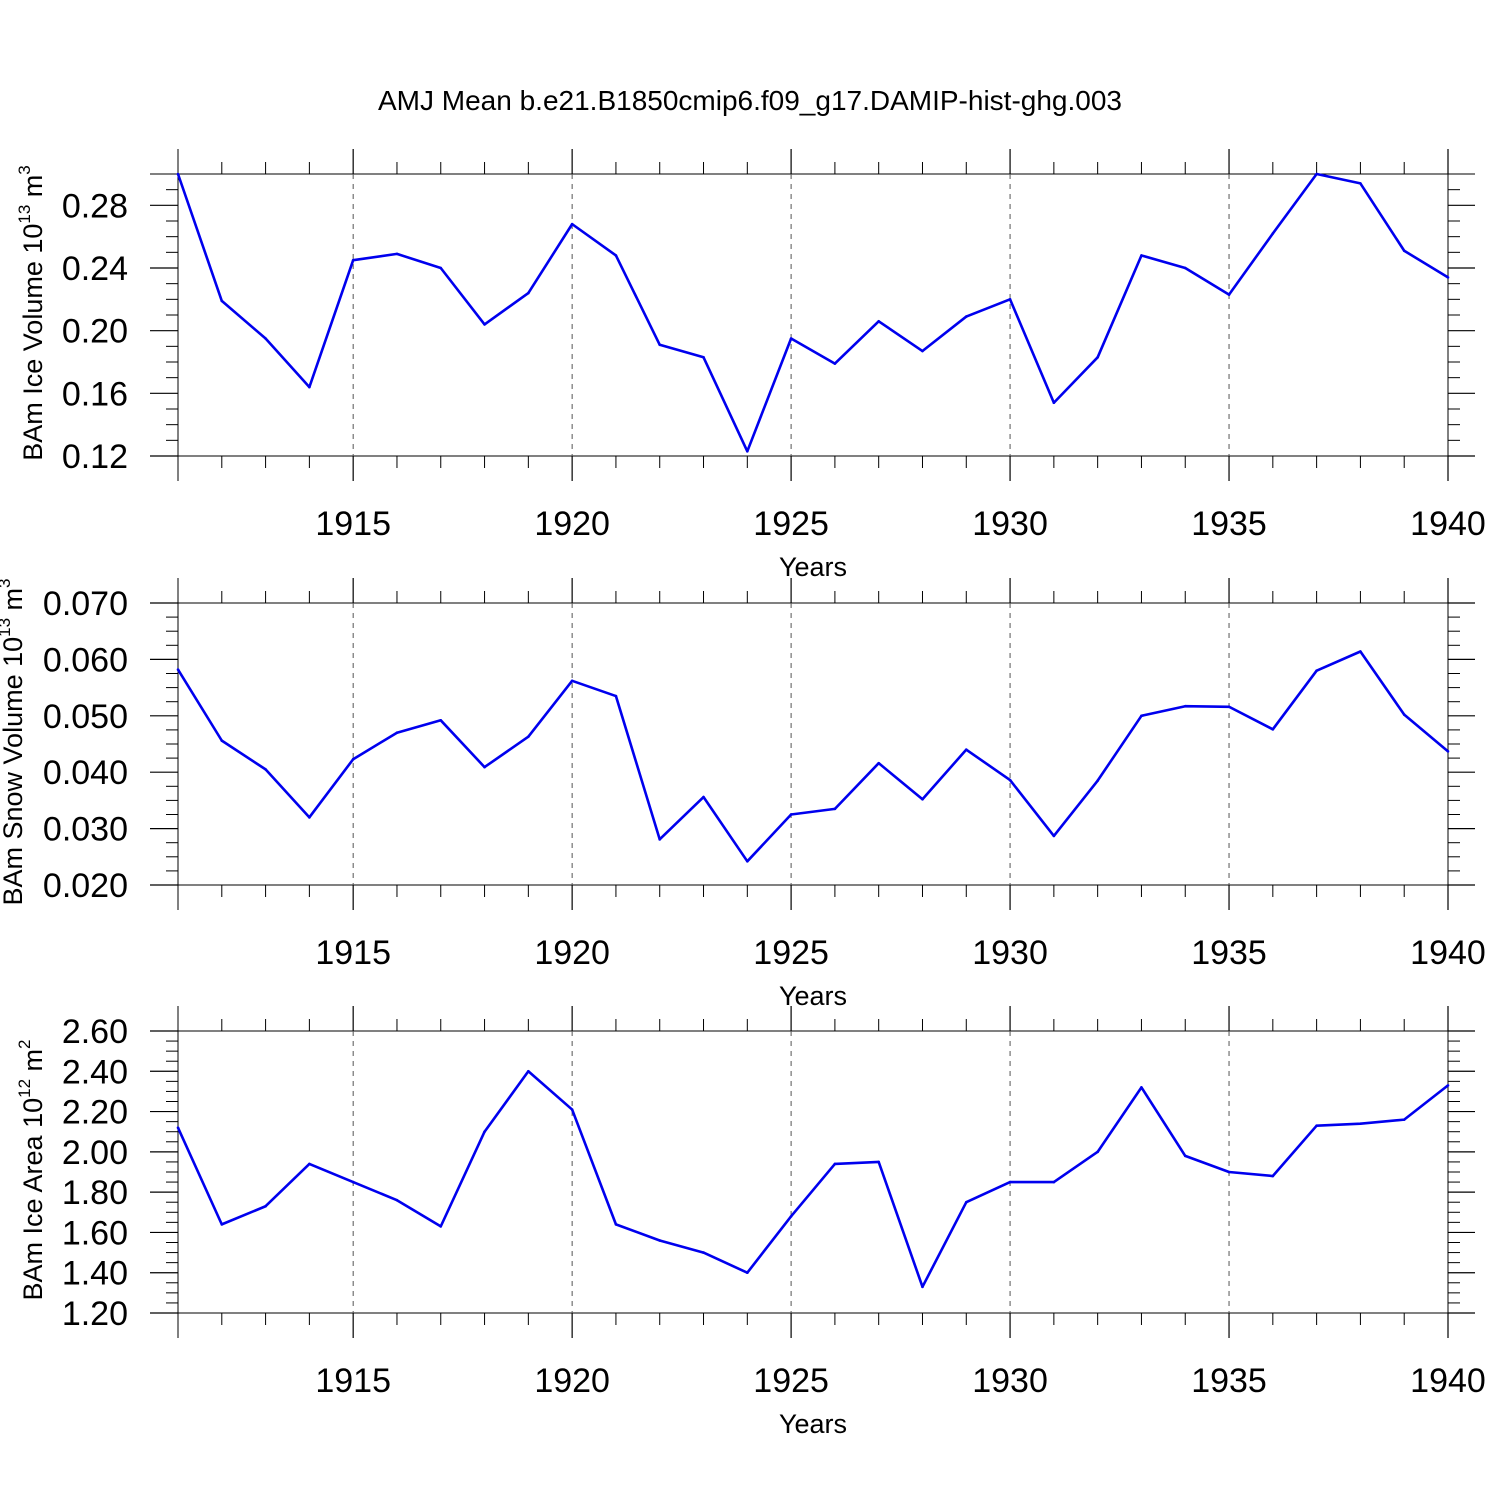  What do you see at coordinates (1229, 1381) in the screenshot?
I see `x-tick-label: 1935` at bounding box center [1229, 1381].